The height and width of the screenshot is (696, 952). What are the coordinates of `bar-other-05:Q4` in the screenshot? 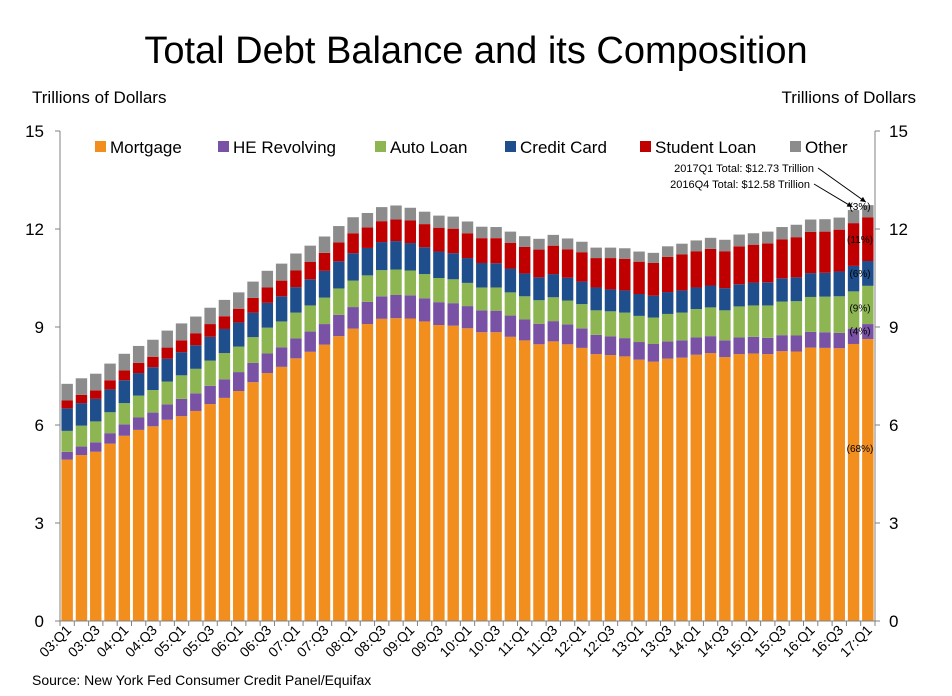 It's located at (224, 308).